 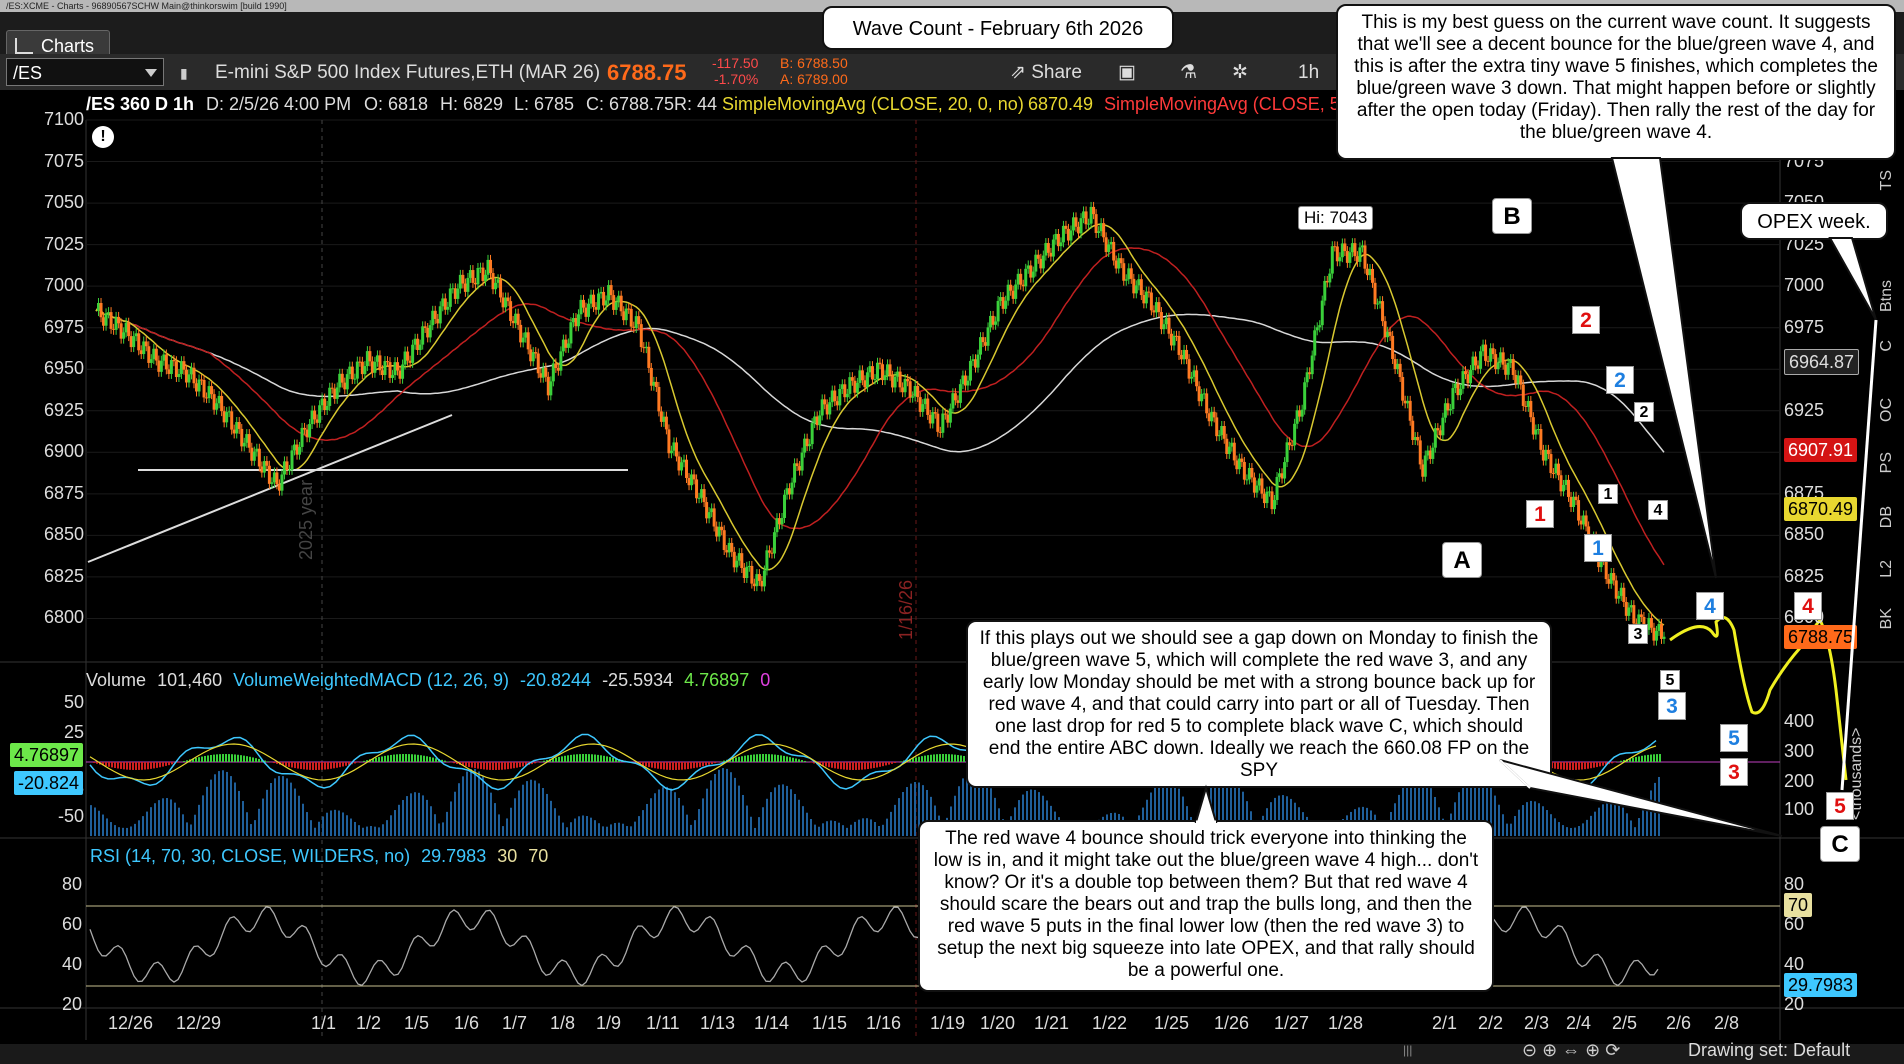 I want to click on timeframe-selector: 1h, so click(x=1309, y=72).